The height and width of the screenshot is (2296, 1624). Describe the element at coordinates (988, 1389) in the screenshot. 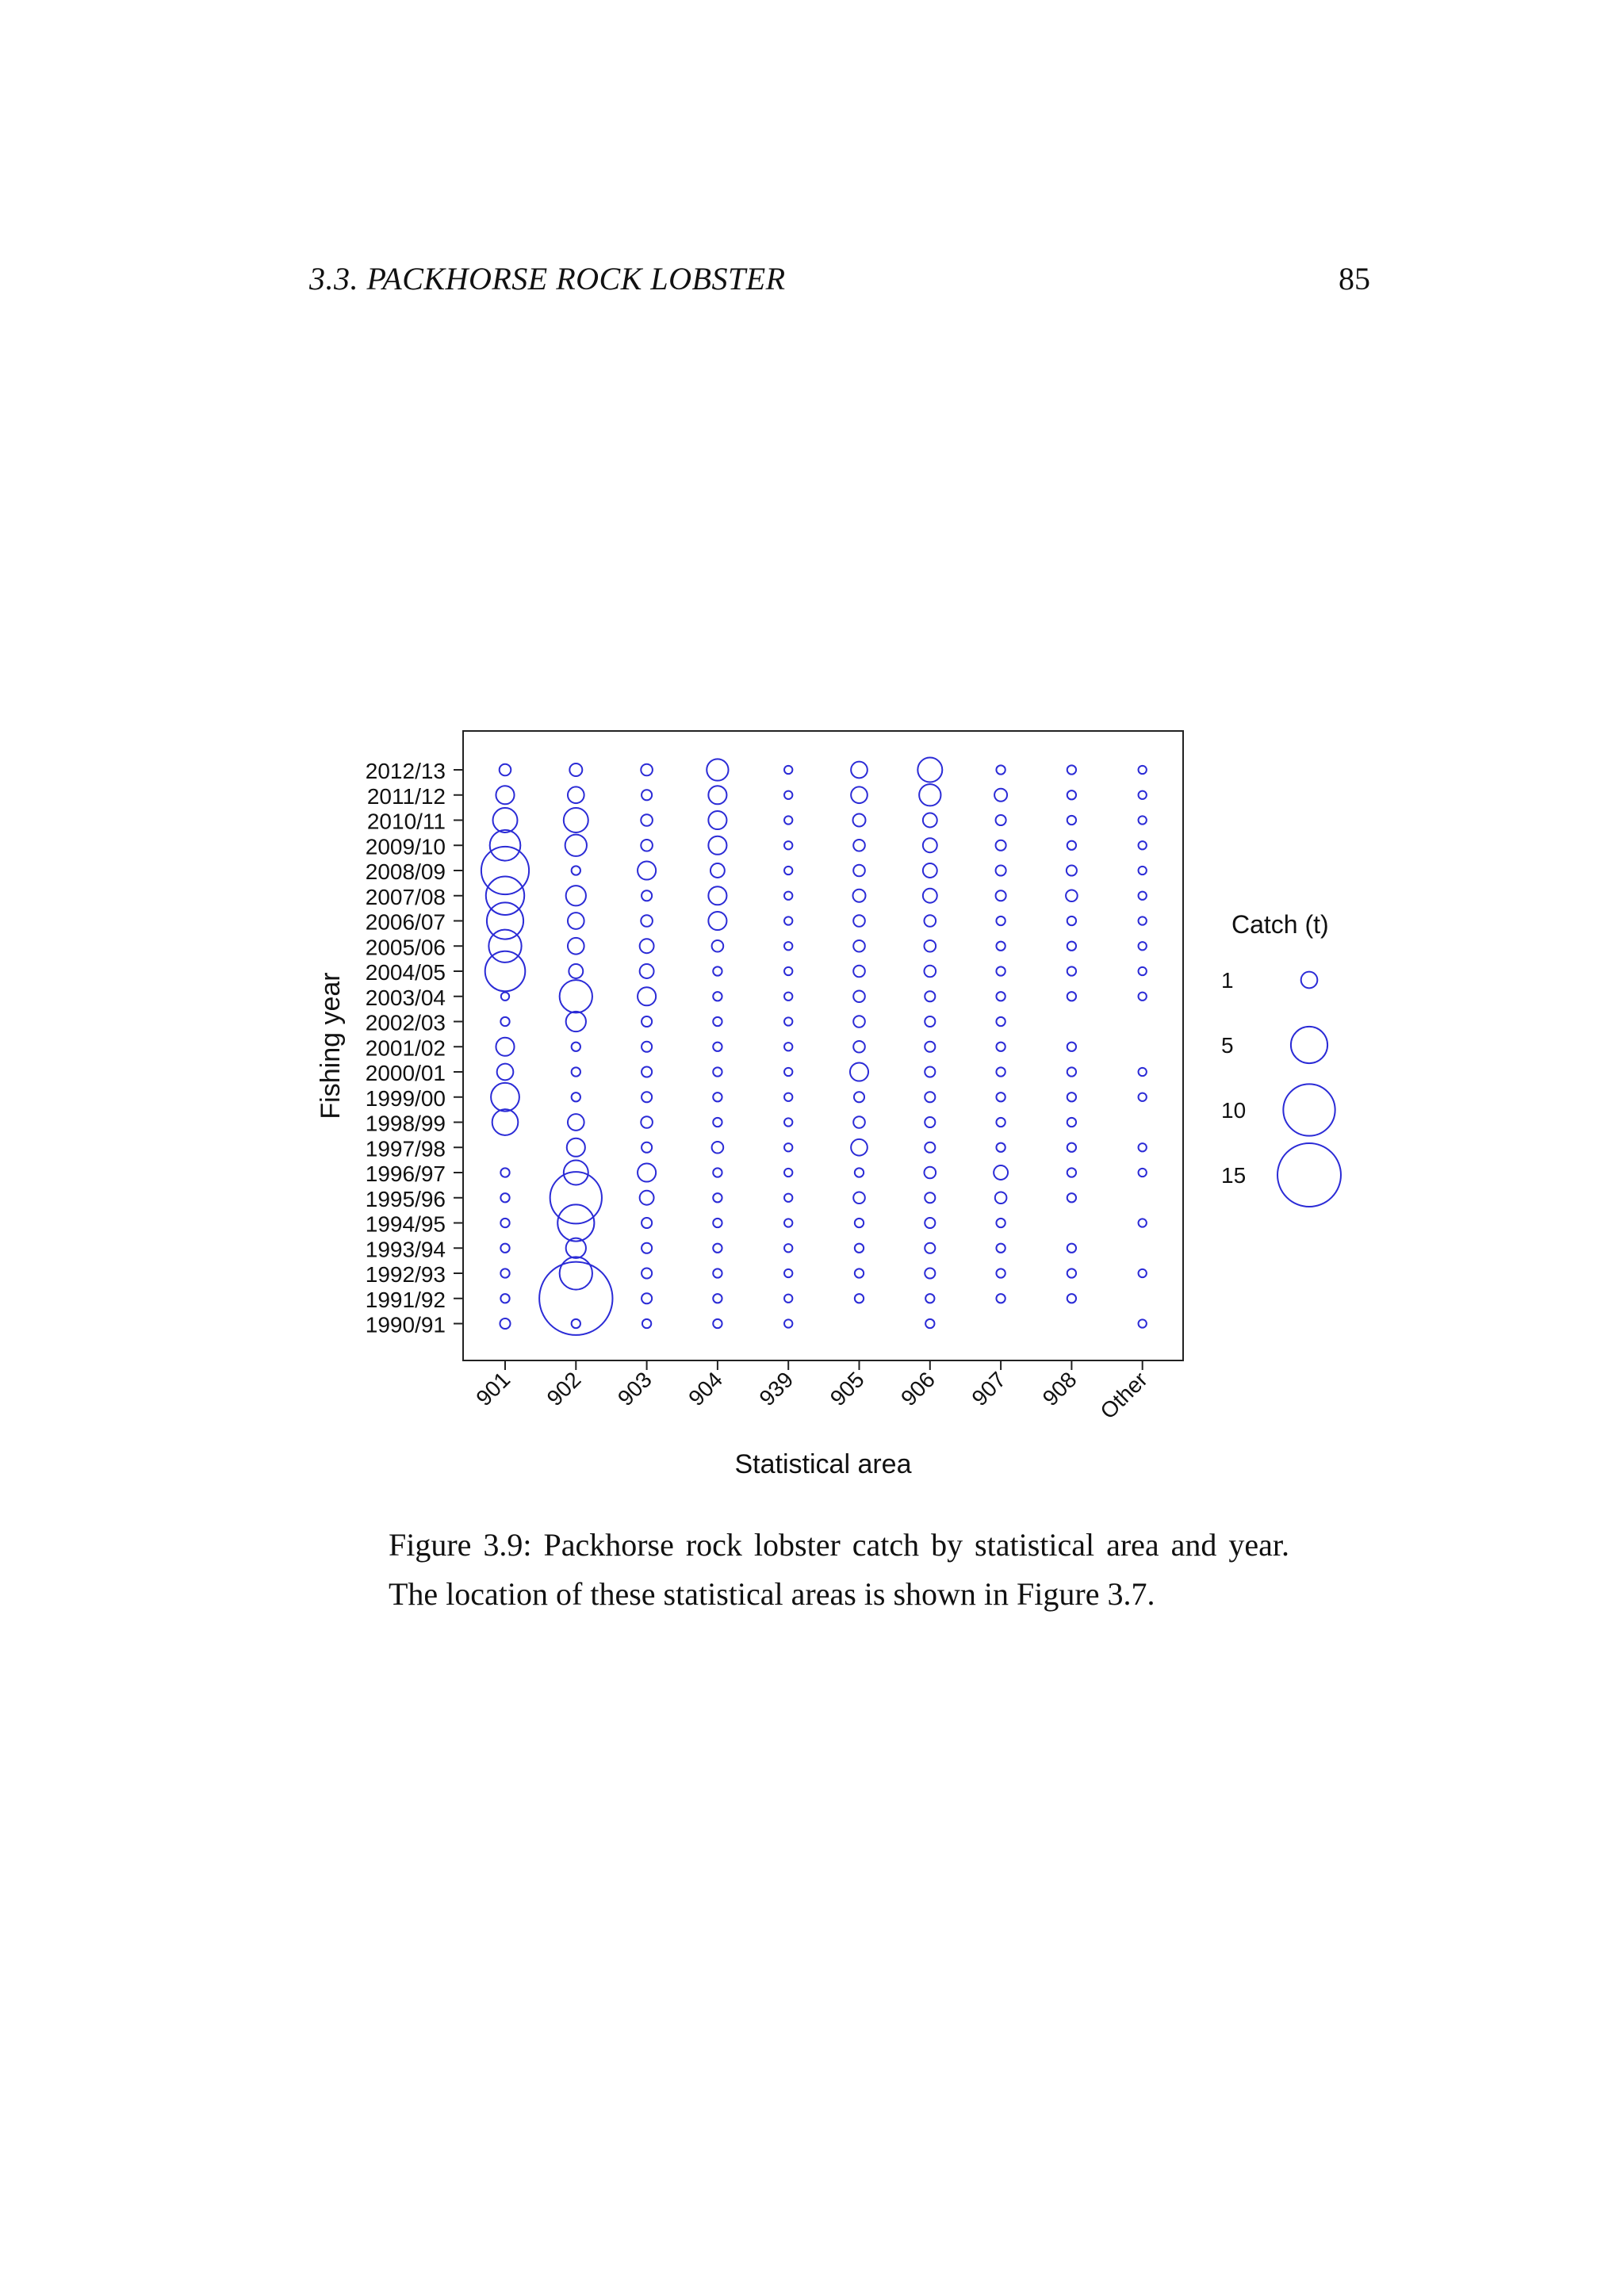

I see `x-tick-label: 907` at that location.